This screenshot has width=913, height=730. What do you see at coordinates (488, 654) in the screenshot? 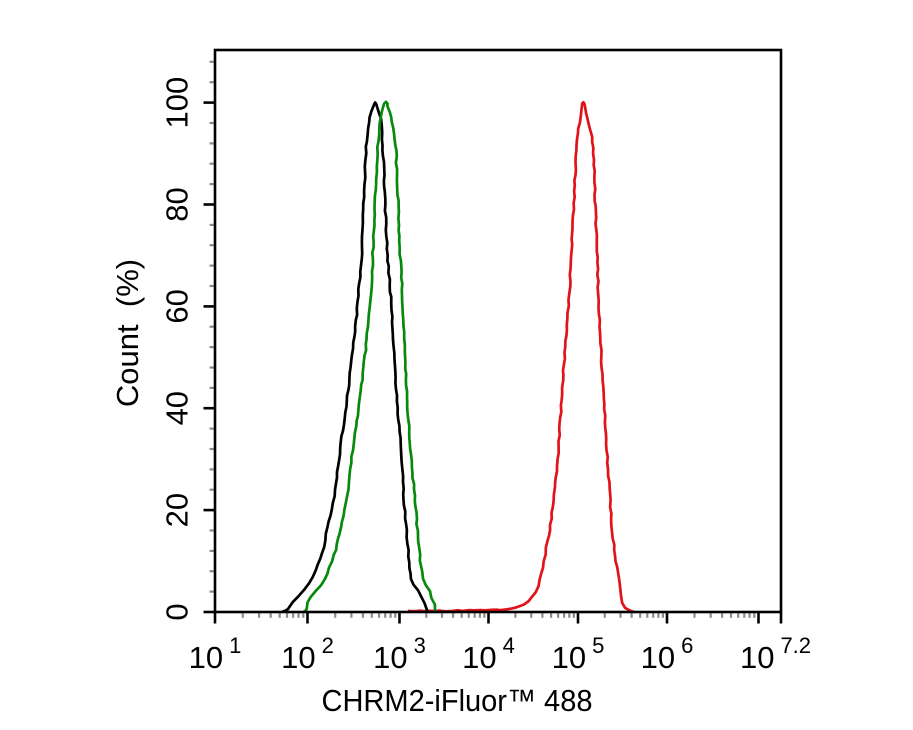
I see `svg-text:104: 10 4` at bounding box center [488, 654].